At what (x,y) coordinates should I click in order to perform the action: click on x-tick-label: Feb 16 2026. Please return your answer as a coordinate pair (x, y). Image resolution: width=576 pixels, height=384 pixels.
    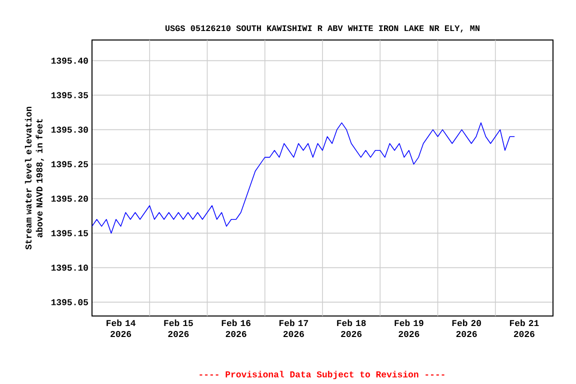
    Looking at the image, I should click on (236, 329).